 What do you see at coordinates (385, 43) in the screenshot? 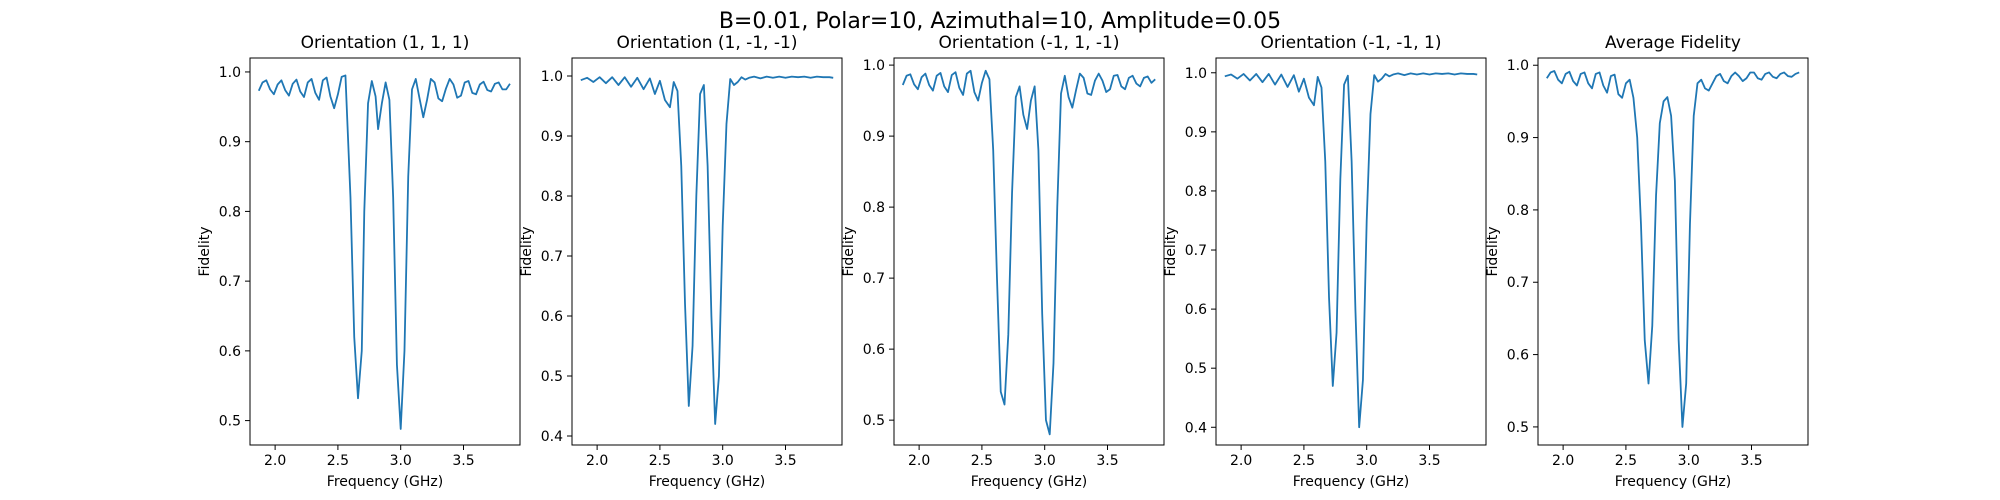
I see `subplot-title: Orientation (1, 1, 1)` at bounding box center [385, 43].